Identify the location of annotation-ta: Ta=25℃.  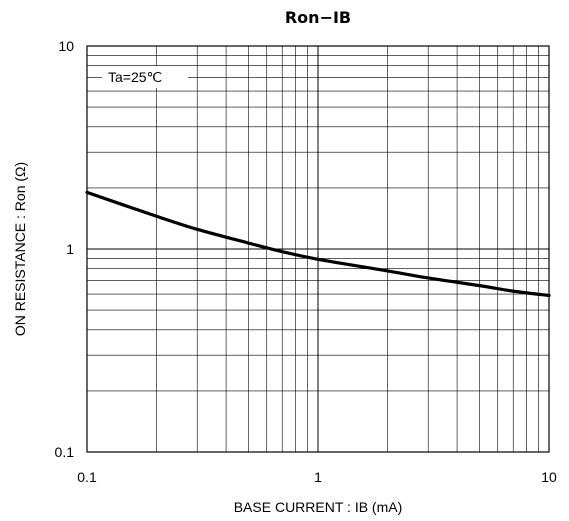
(135, 77).